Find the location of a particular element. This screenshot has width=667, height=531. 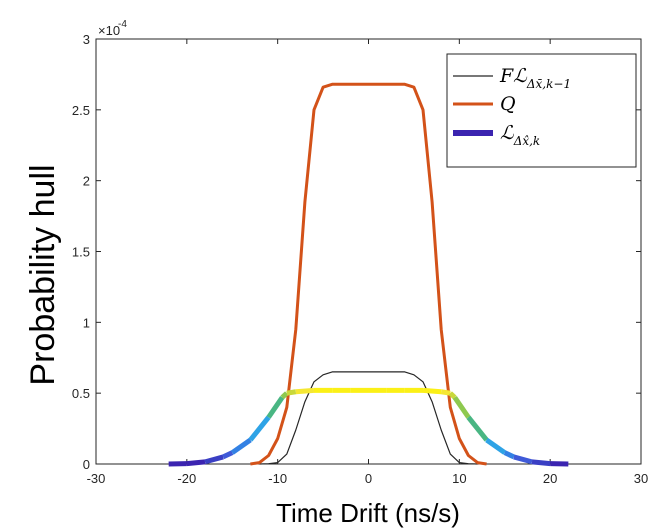

legend-label-0: FℒΔx̄,k−1 is located at coordinates (535, 78).